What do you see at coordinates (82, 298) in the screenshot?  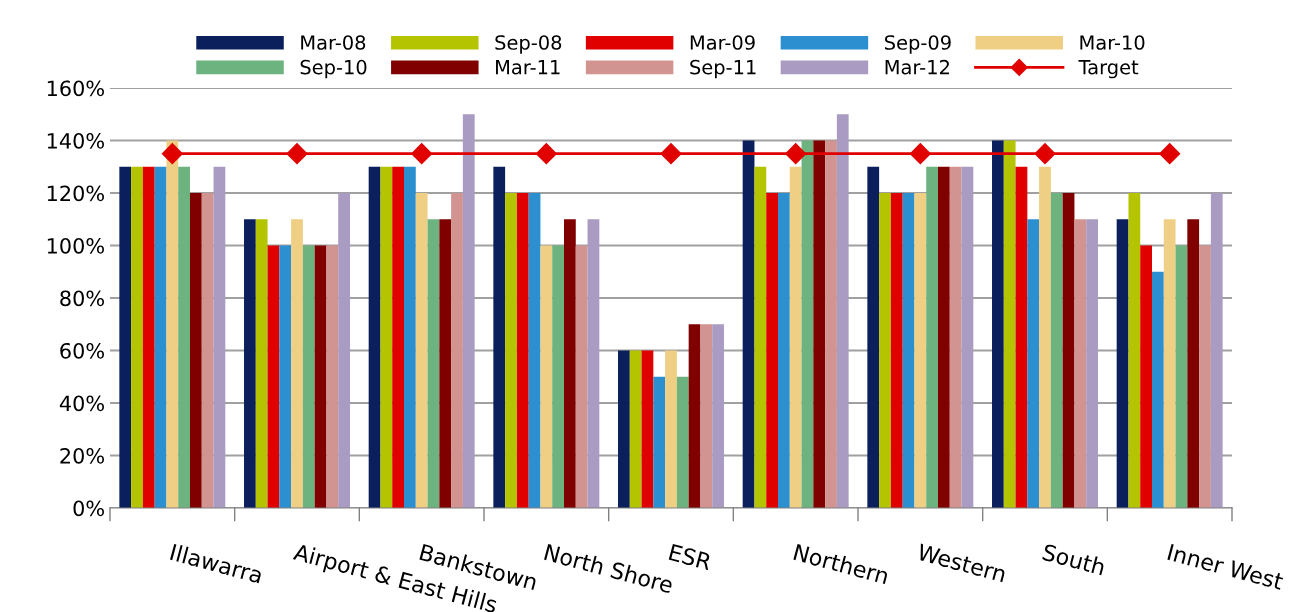 I see `y-tick-label: 80%` at bounding box center [82, 298].